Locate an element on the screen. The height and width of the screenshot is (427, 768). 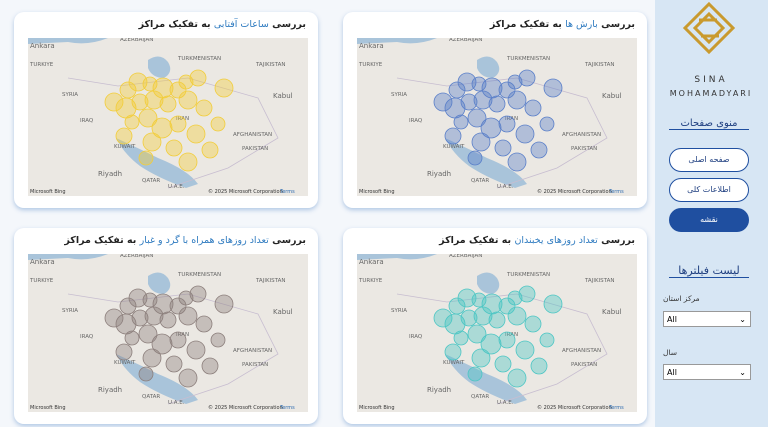
menu-button: اطلاعات کلی is located at coordinates (709, 190).